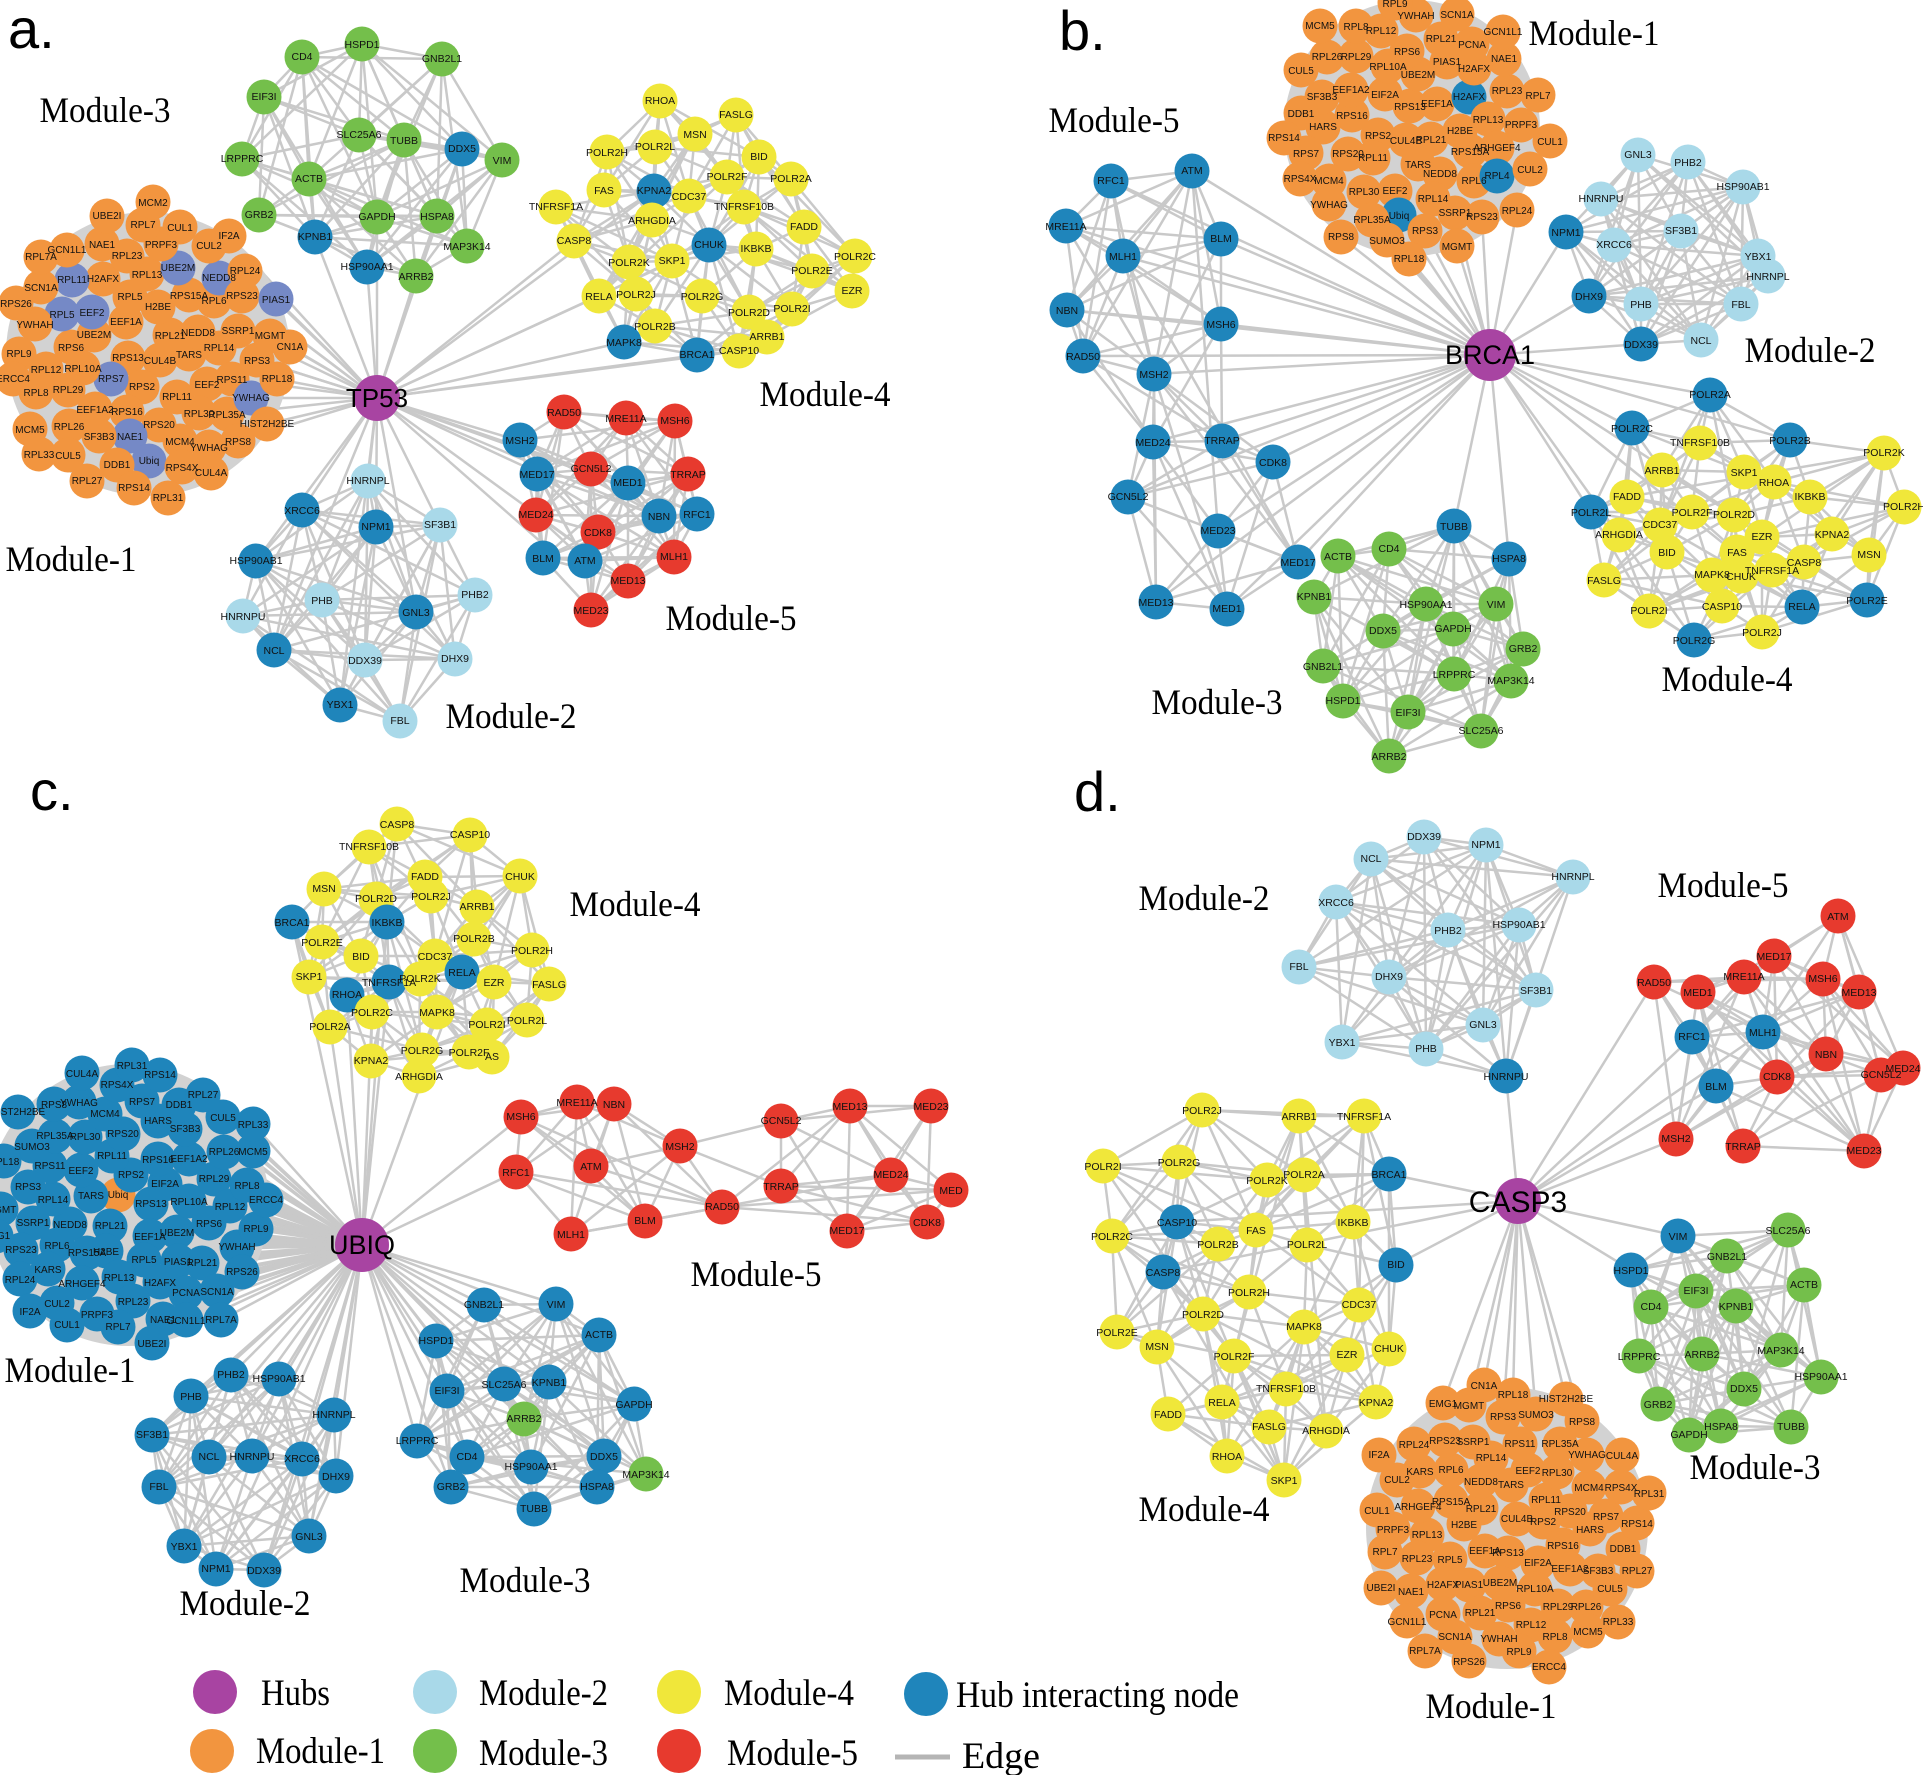 Image resolution: width=1923 pixels, height=1775 pixels. What do you see at coordinates (1323, 127) in the screenshot?
I see `svg-text: HARS` at bounding box center [1323, 127].